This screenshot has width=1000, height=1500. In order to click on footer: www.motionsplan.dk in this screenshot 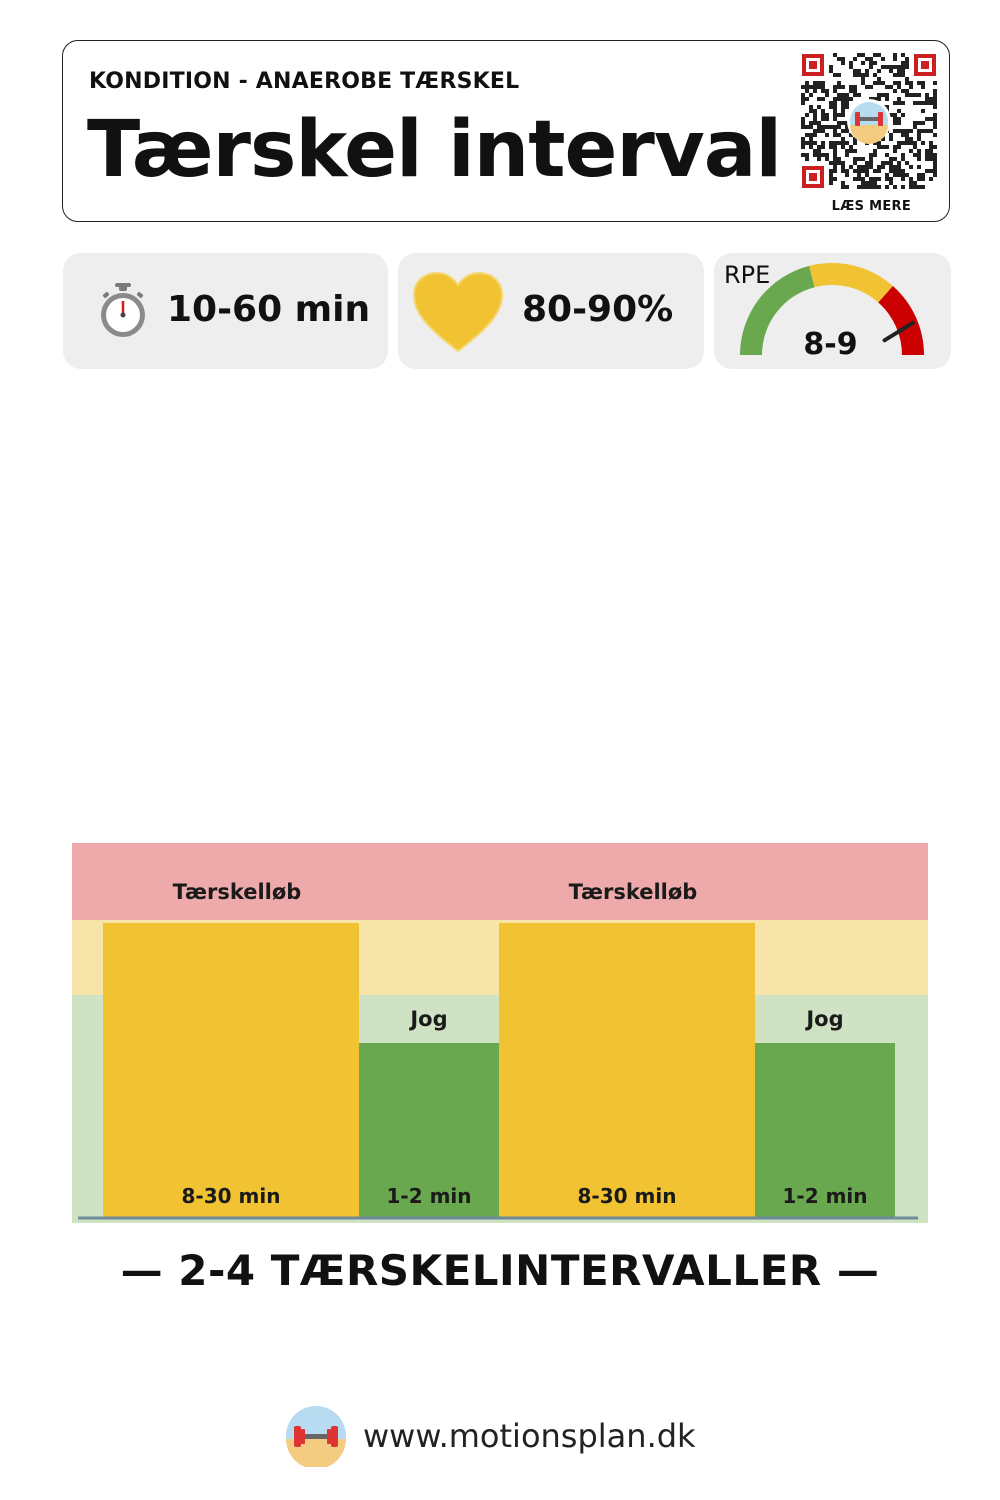, I will do `click(490, 1436)`.